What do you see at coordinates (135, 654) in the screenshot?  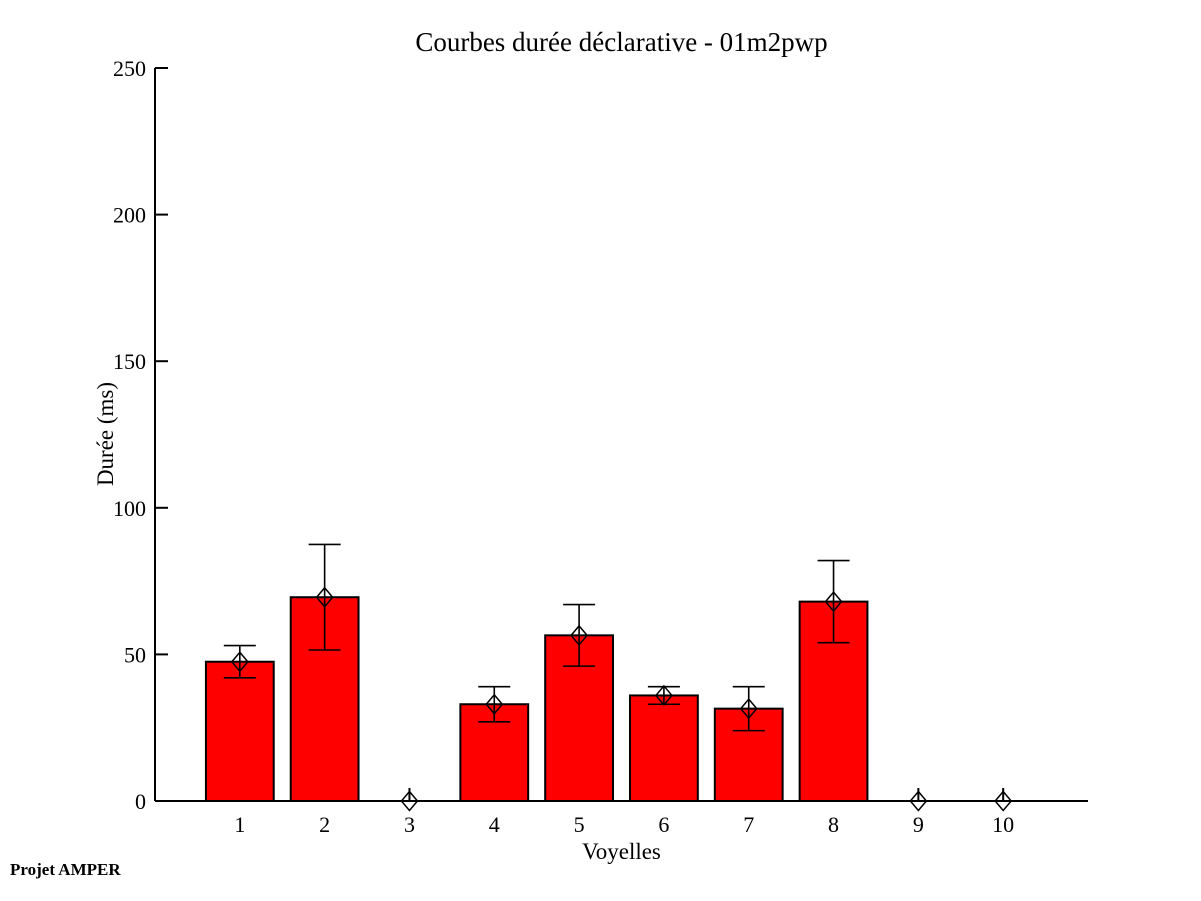 I see `y-tick-label: 50` at bounding box center [135, 654].